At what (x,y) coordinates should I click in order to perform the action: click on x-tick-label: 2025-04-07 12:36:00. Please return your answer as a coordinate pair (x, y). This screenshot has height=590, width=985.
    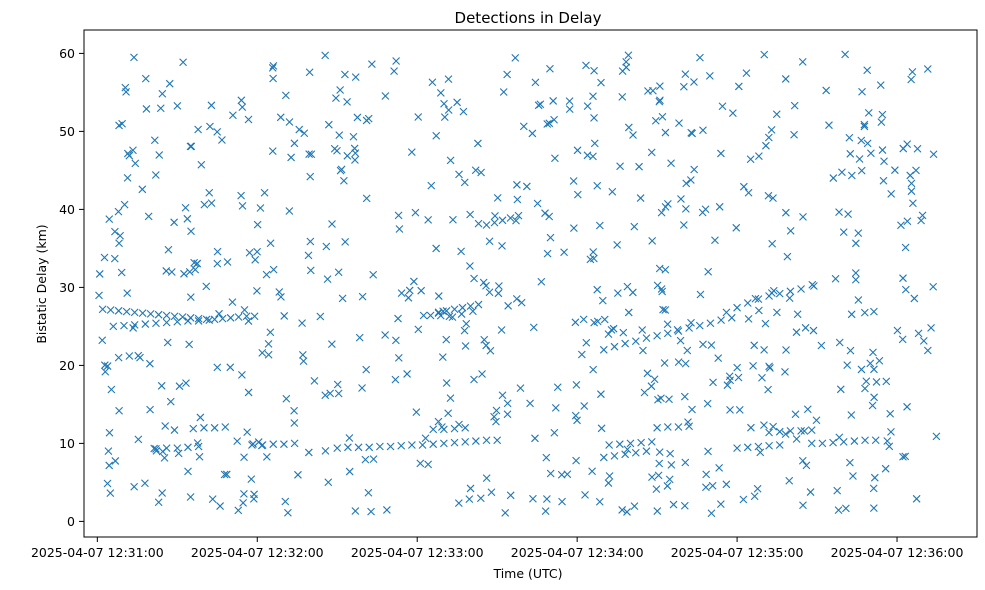
    Looking at the image, I should click on (897, 552).